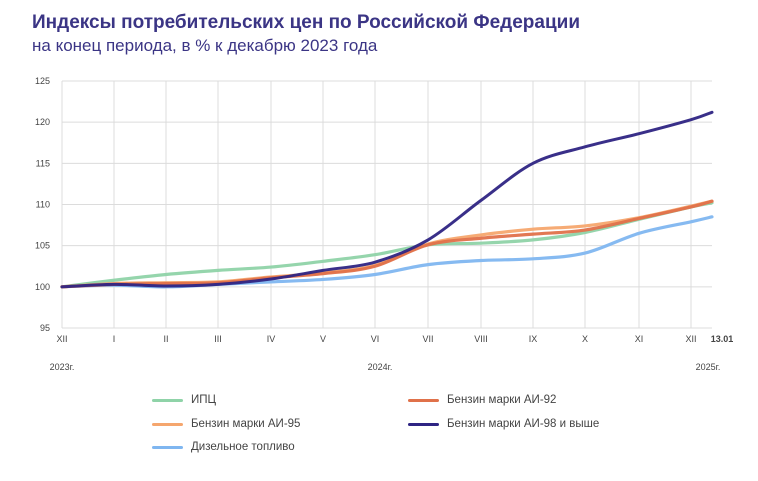 The image size is (758, 481). I want to click on legend-label: ИПЦ, so click(204, 400).